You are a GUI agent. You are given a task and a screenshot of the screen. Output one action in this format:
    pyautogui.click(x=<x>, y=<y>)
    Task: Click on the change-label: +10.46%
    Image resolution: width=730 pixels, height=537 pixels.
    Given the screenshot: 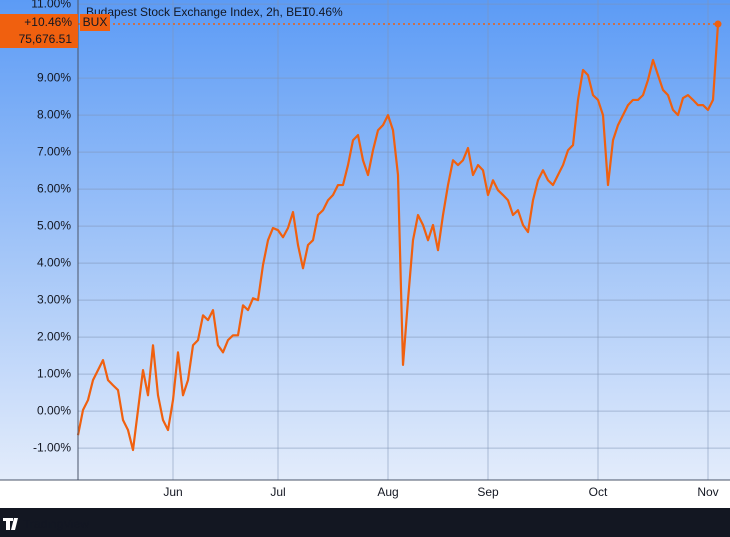 What is the action you would take?
    pyautogui.click(x=48, y=22)
    